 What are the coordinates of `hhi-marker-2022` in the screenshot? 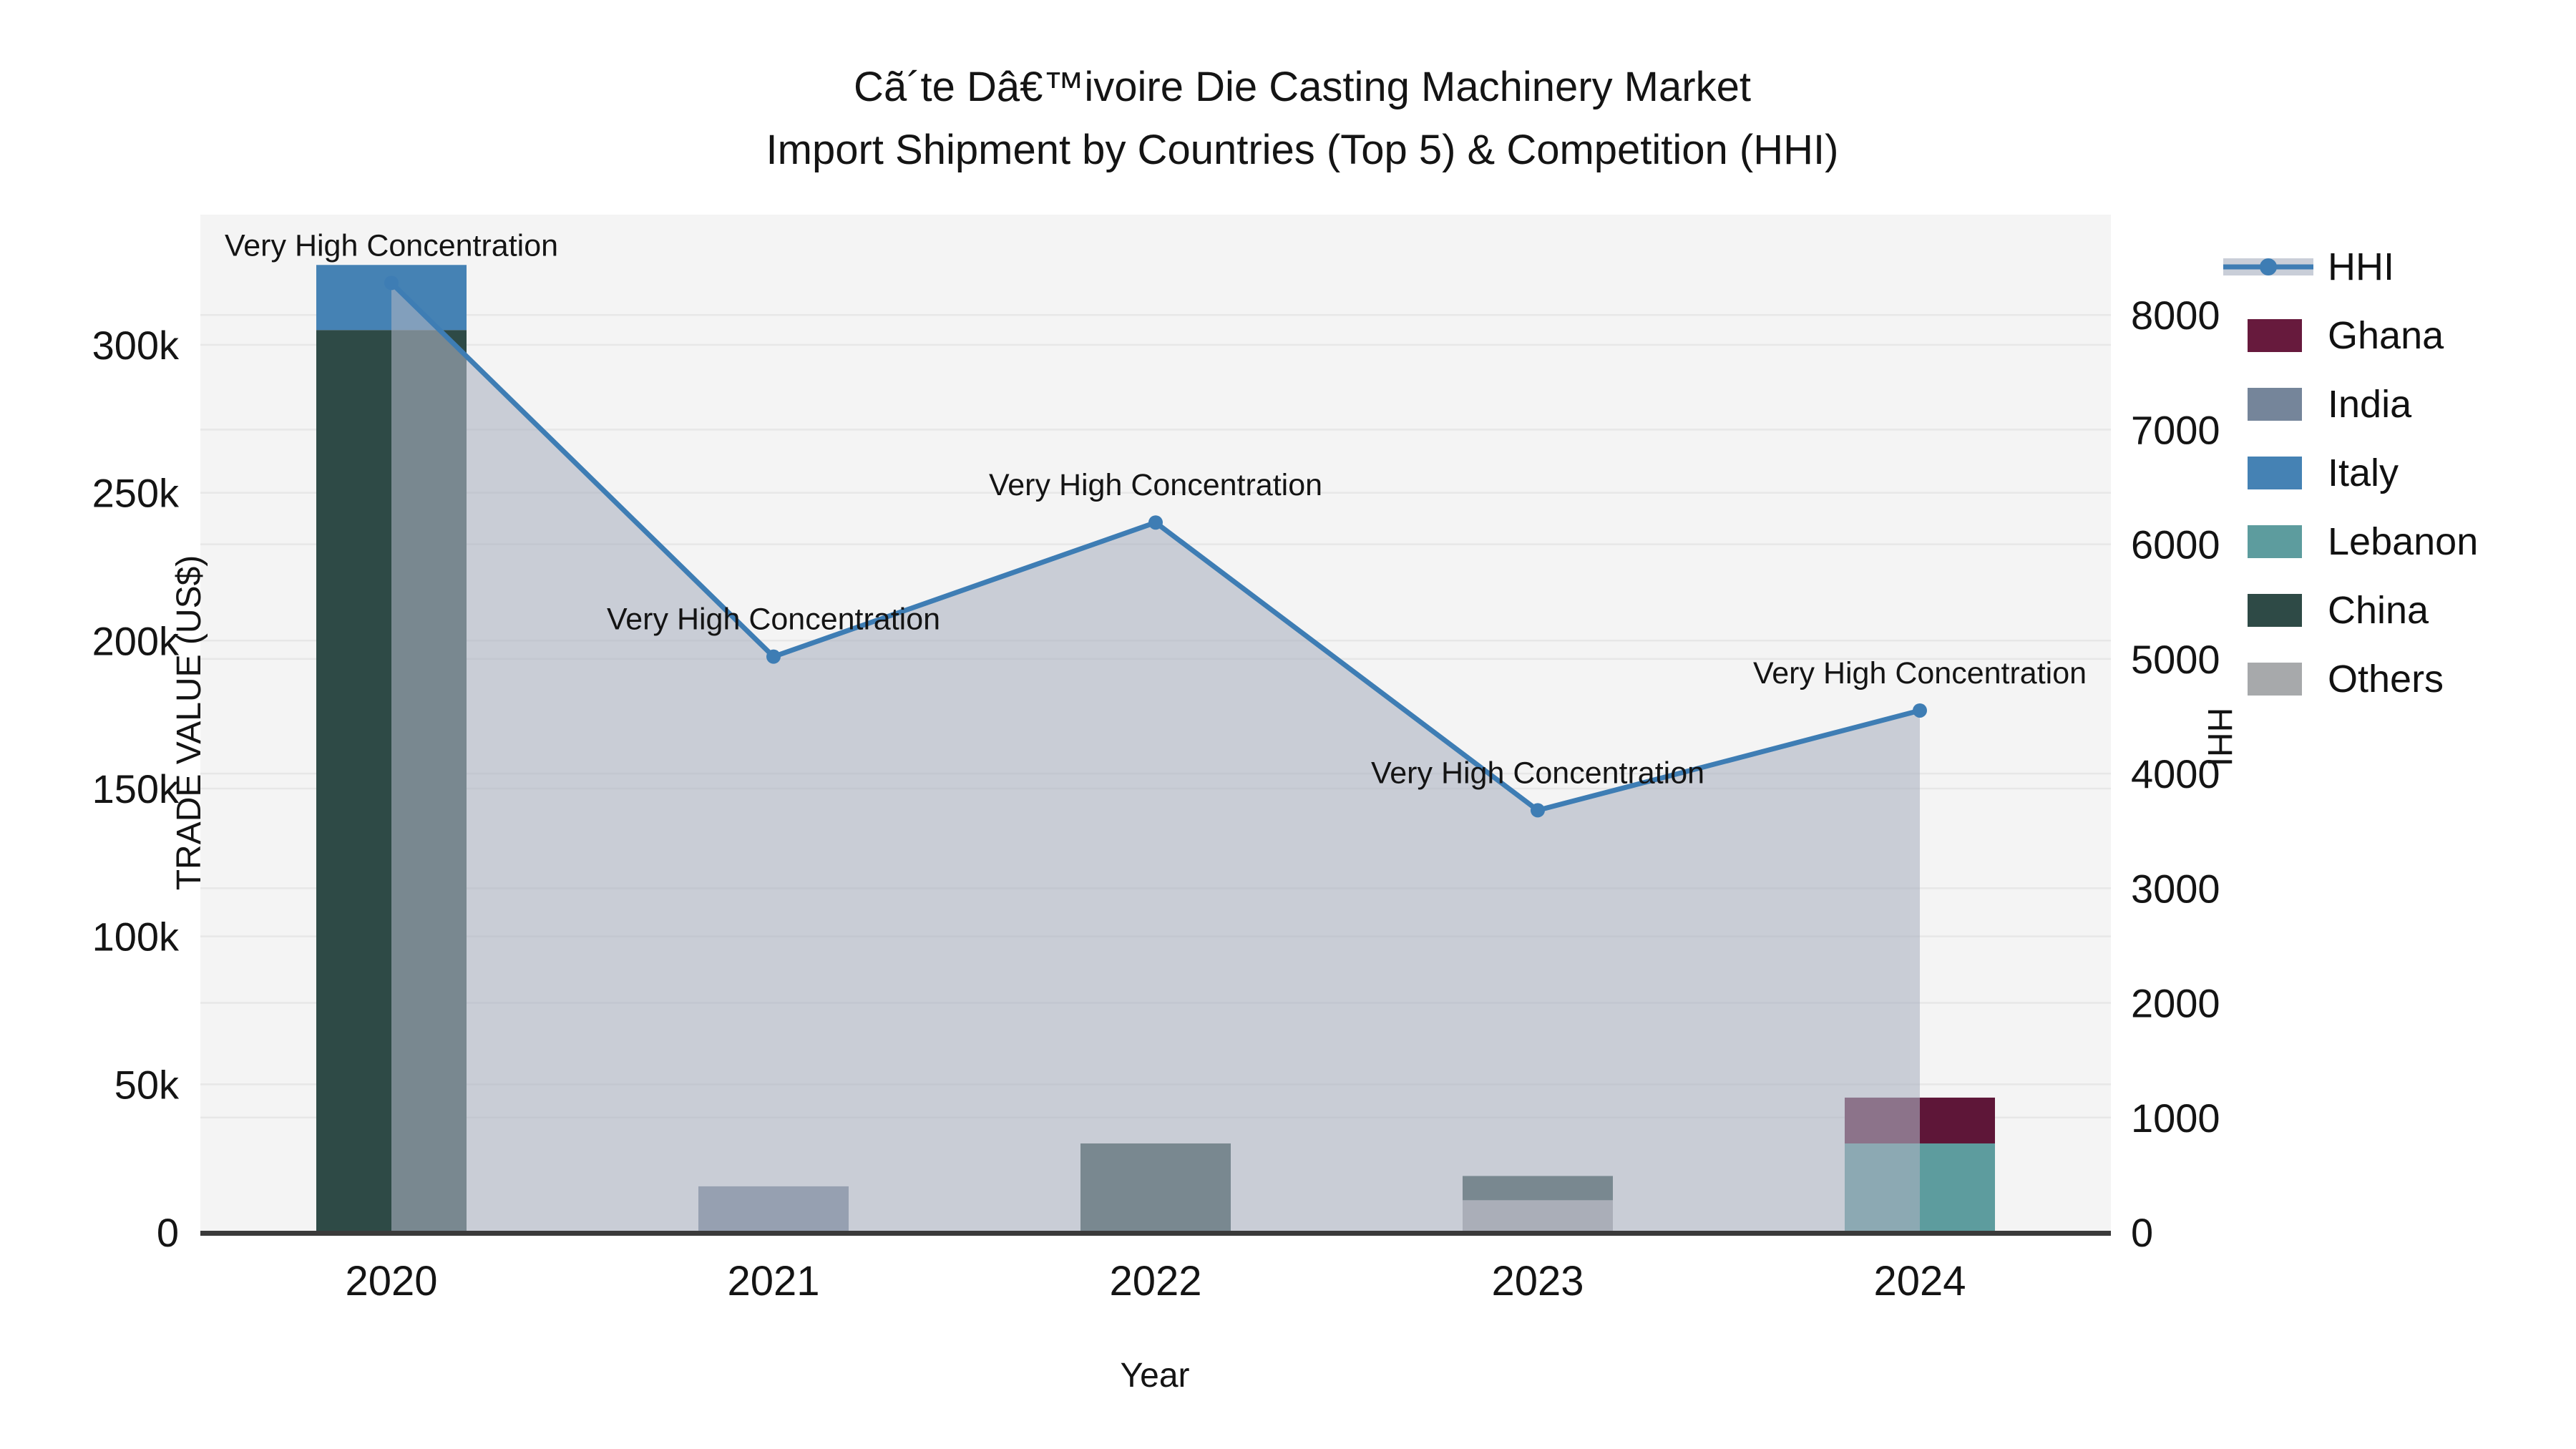 It's located at (1155, 522).